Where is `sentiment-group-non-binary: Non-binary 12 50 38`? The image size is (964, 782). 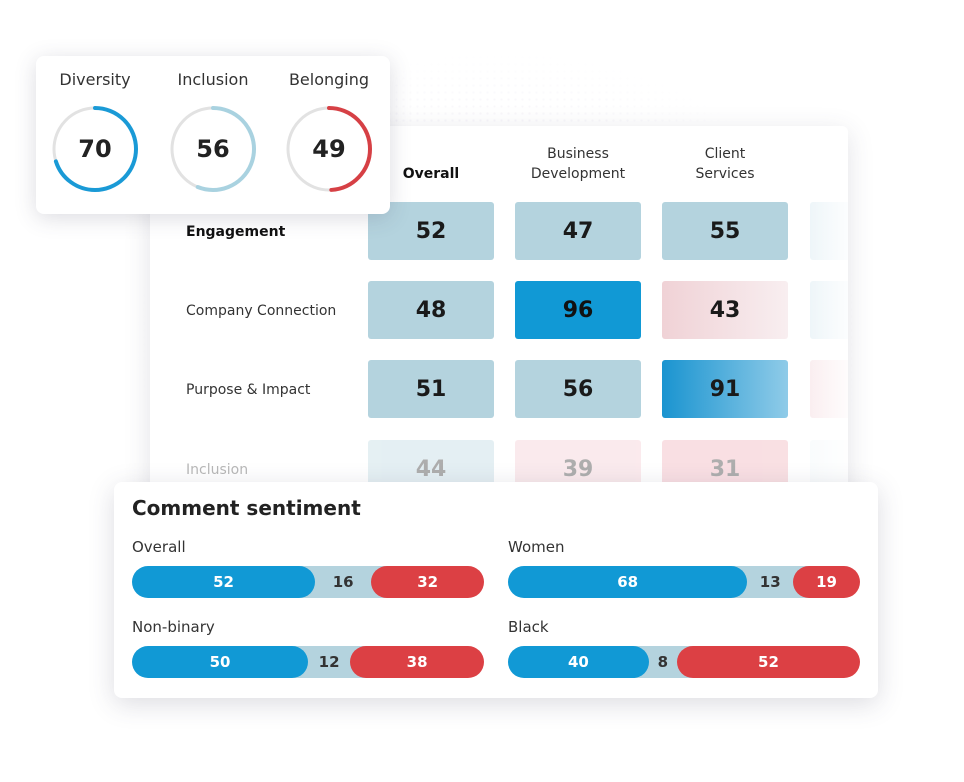 sentiment-group-non-binary: Non-binary 12 50 38 is located at coordinates (308, 648).